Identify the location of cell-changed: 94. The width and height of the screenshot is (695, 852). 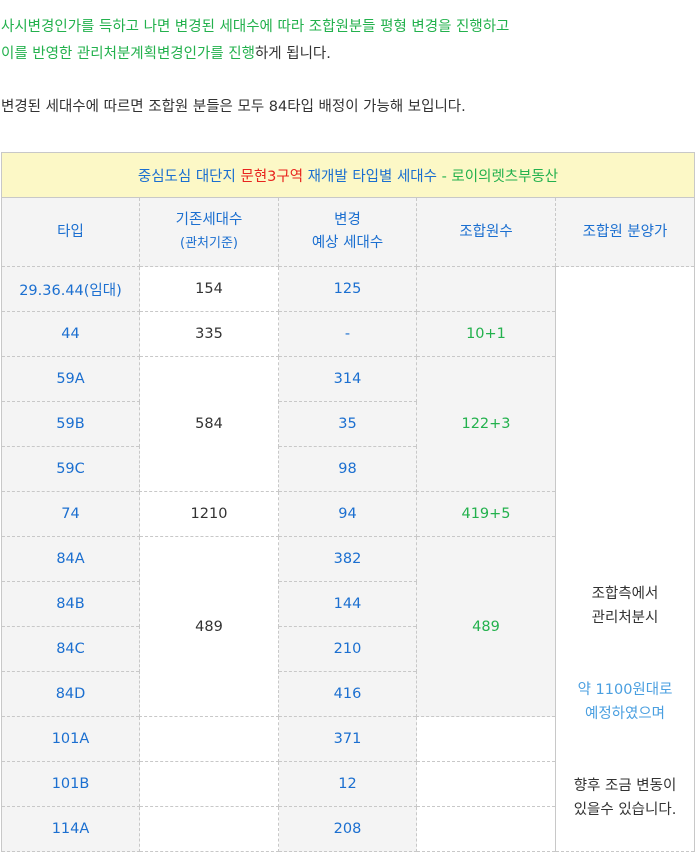
(347, 514).